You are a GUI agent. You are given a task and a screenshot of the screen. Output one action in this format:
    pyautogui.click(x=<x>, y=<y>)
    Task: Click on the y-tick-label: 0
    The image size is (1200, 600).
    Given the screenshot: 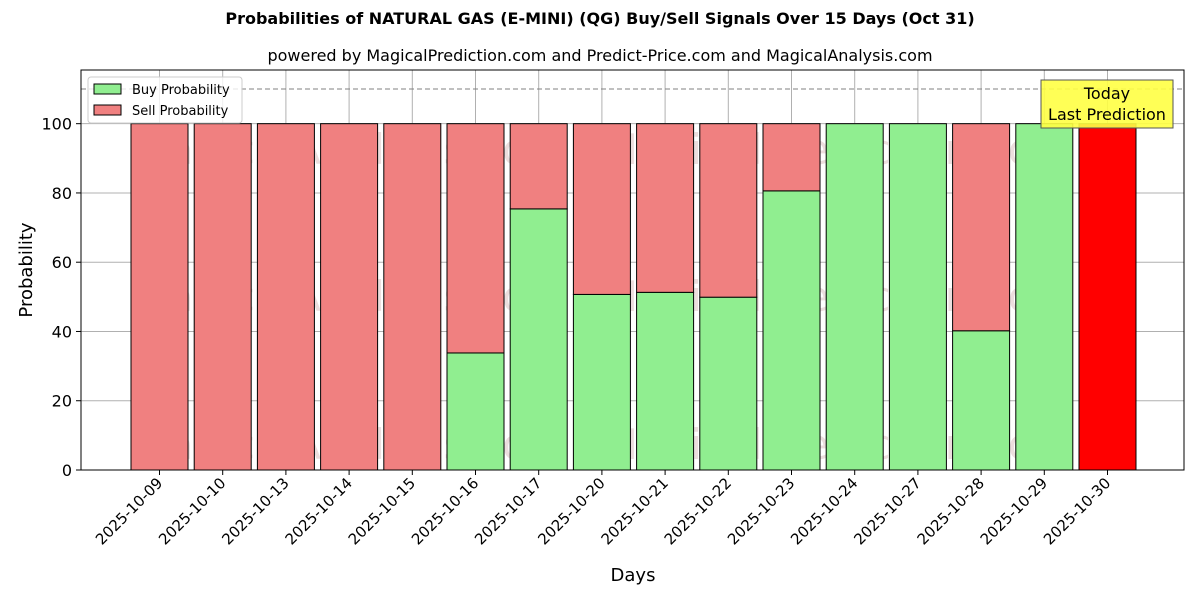 What is the action you would take?
    pyautogui.click(x=67, y=470)
    